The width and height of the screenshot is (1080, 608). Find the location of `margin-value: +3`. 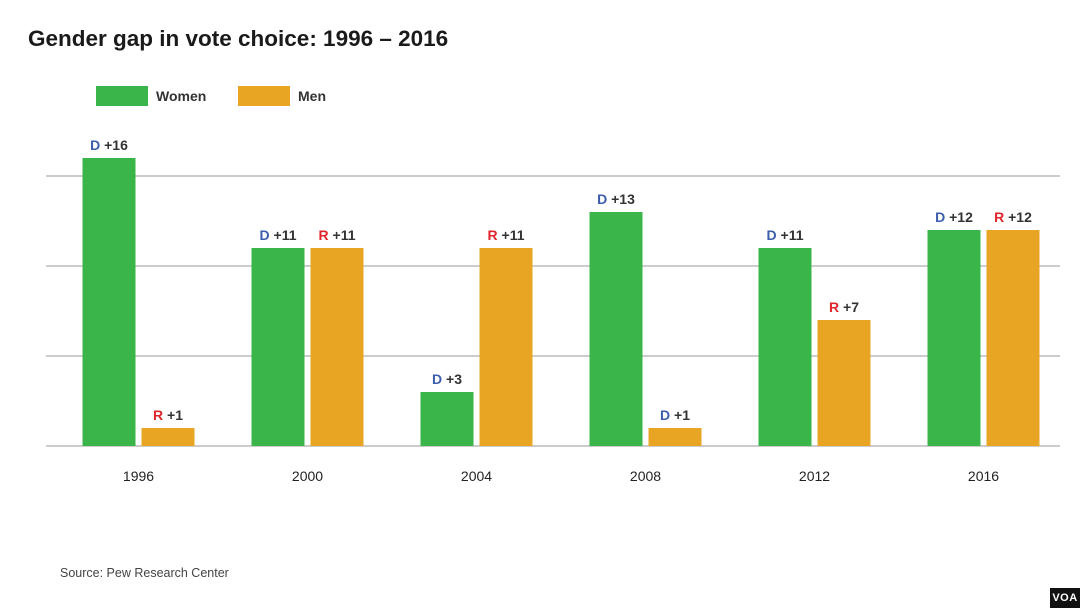

margin-value: +3 is located at coordinates (452, 379).